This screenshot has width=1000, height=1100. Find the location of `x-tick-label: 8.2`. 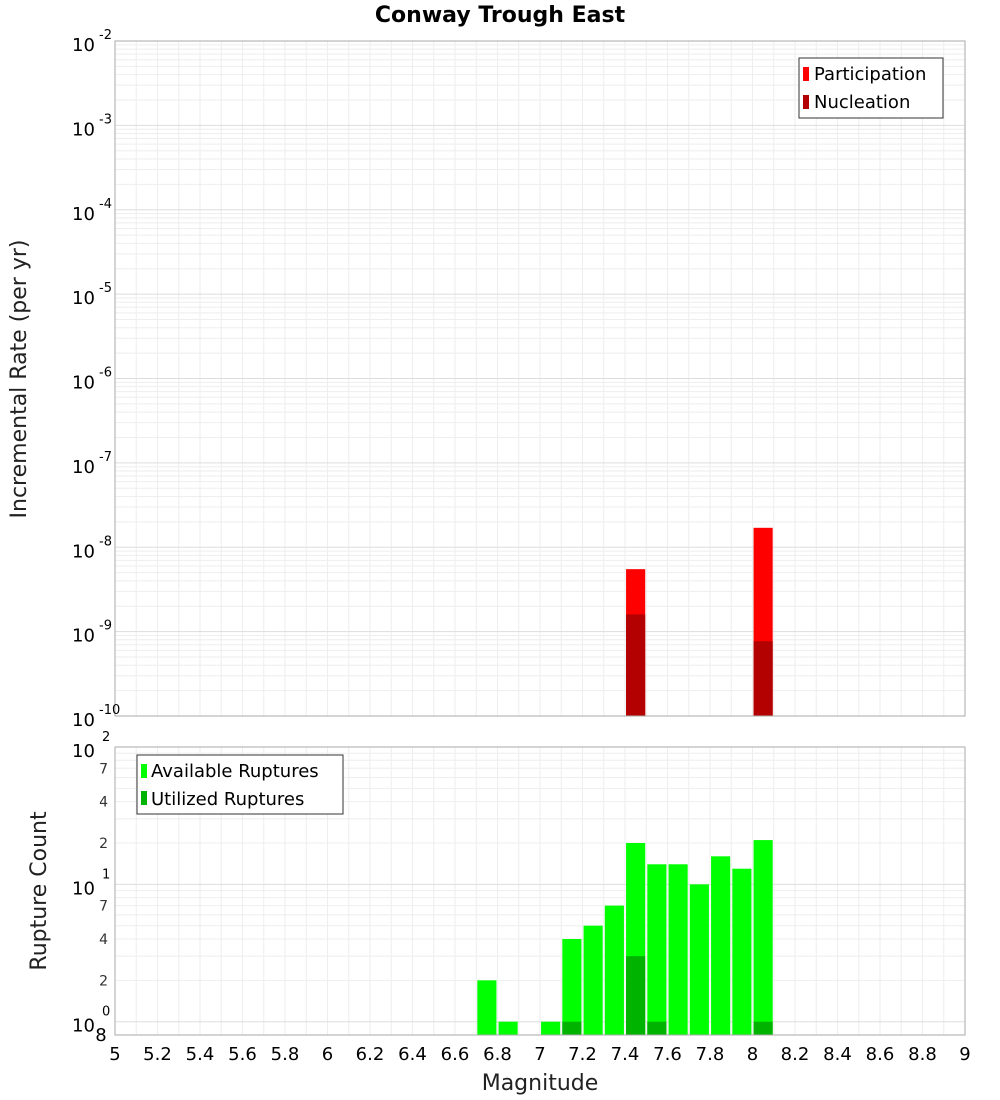

x-tick-label: 8.2 is located at coordinates (795, 1054).